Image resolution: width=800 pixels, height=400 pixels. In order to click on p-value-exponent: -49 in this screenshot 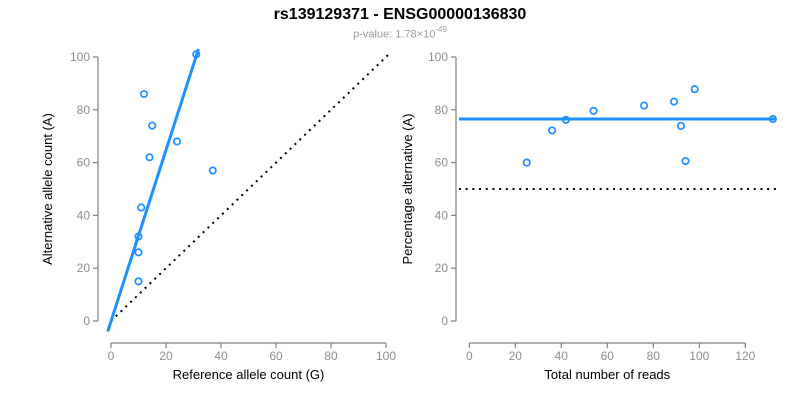, I will do `click(441, 29)`.